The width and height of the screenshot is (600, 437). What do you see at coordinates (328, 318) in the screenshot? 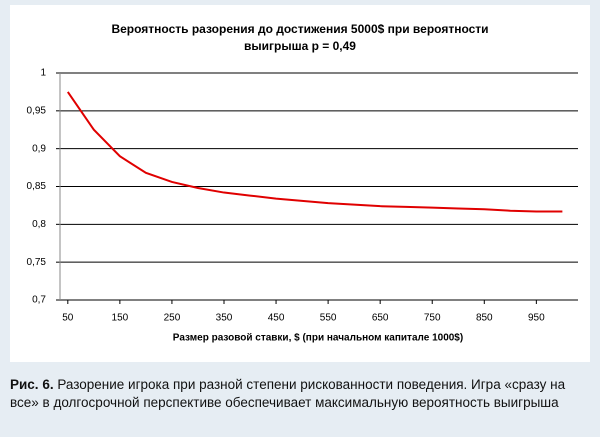
I see `x-tick-label: 550` at bounding box center [328, 318].